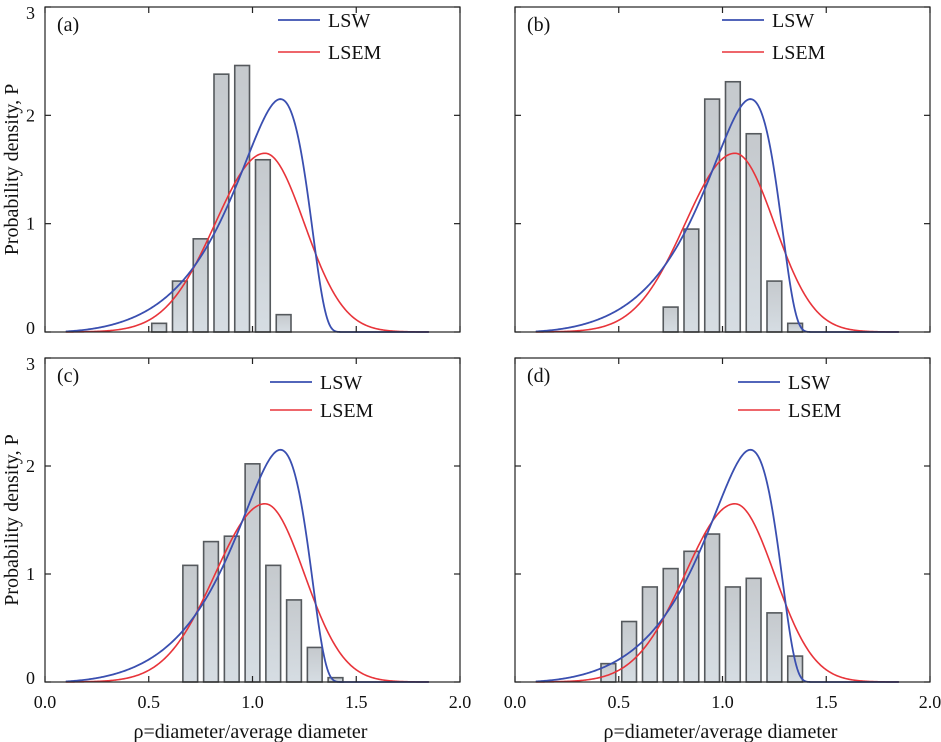 The image size is (941, 742). Describe the element at coordinates (538, 376) in the screenshot. I see `panel-label: (d)` at that location.